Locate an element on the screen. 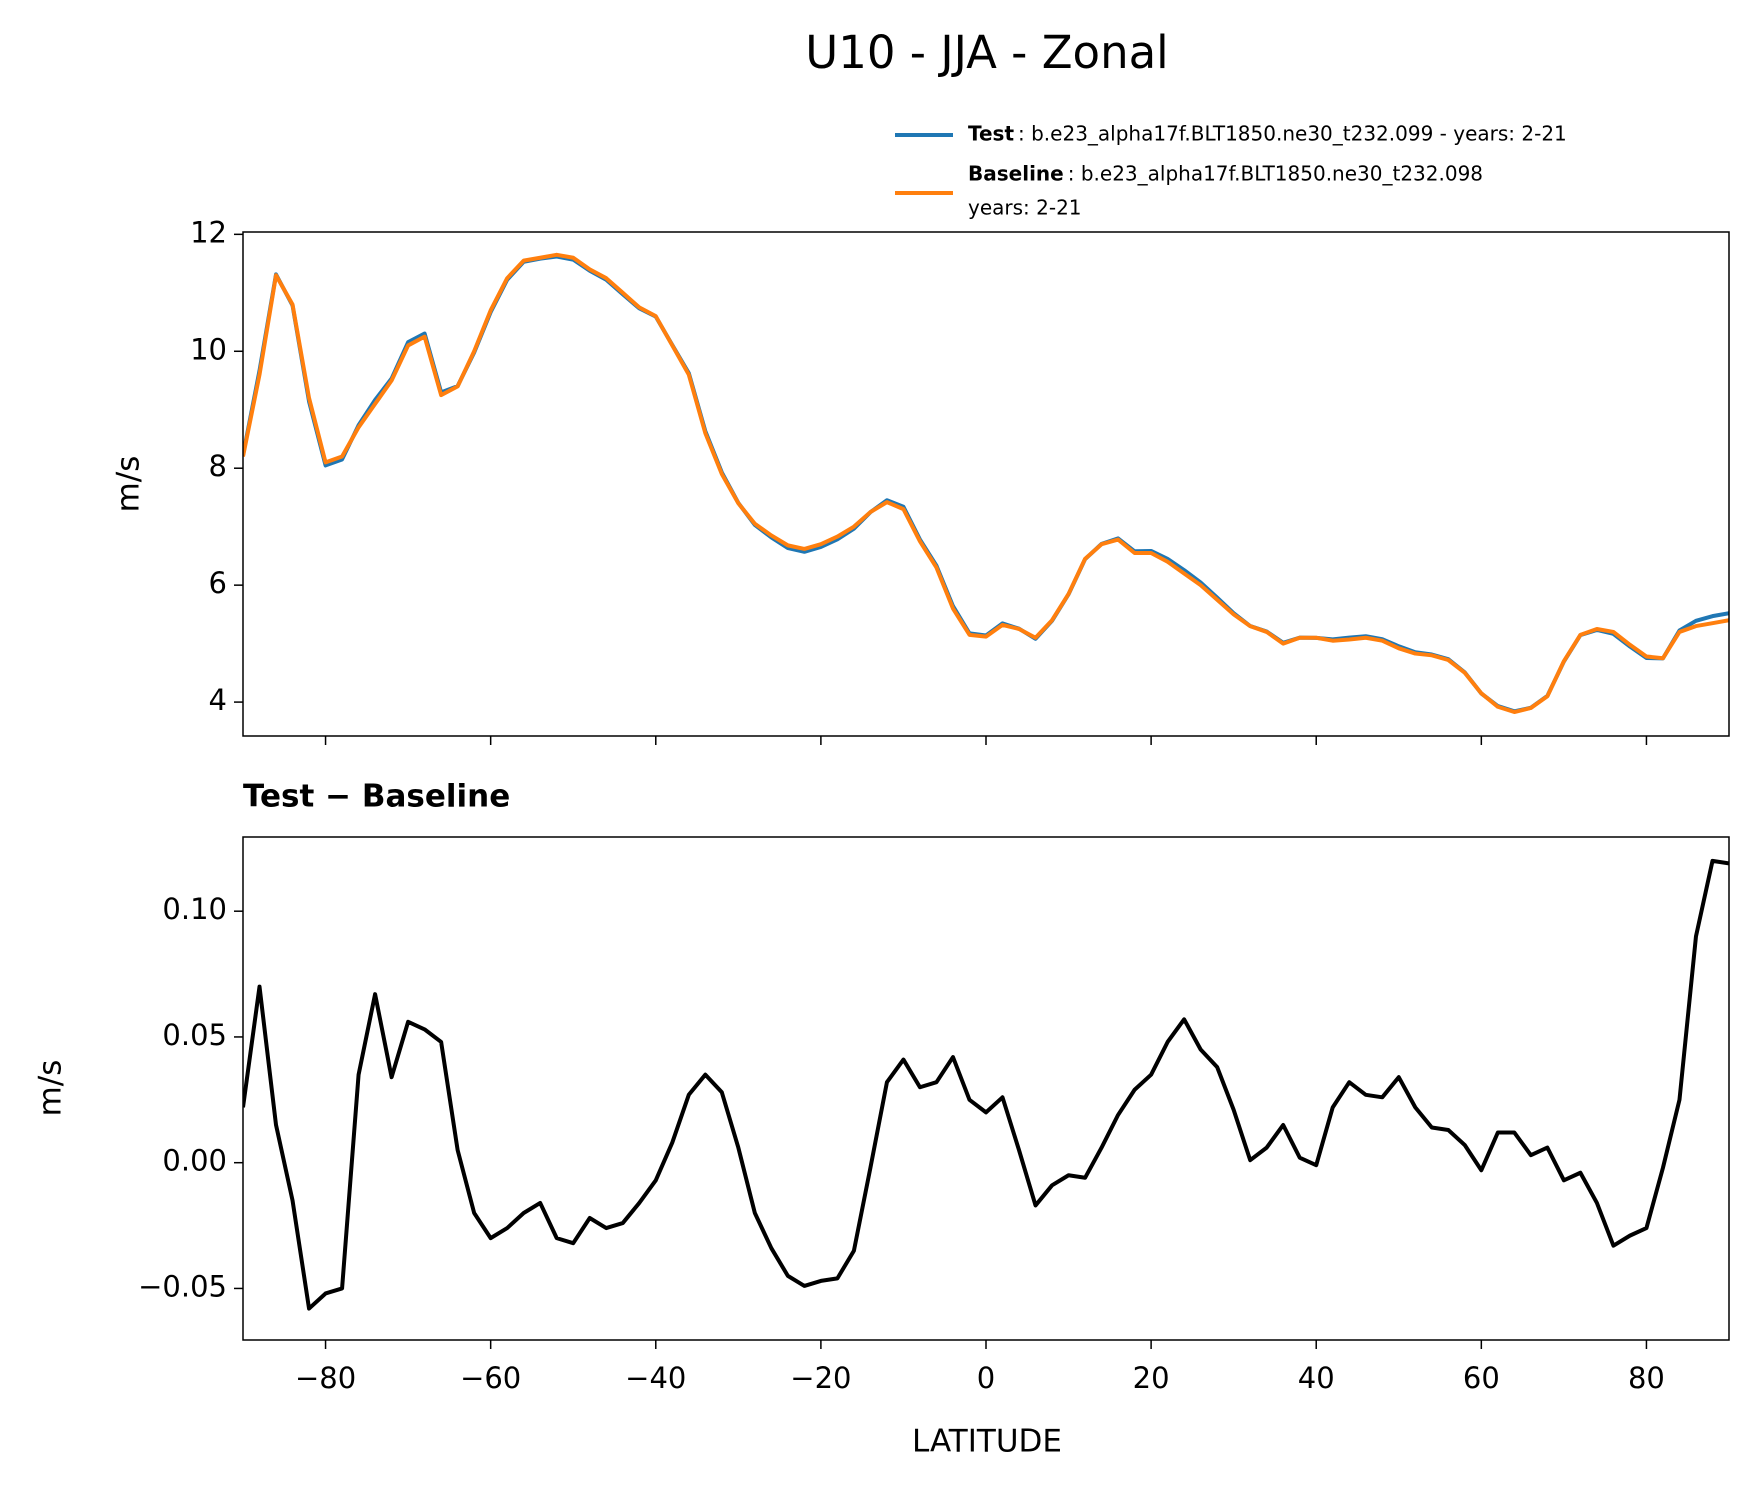 The image size is (1761, 1496). y-tick-label: 0.10 is located at coordinates (194, 909).